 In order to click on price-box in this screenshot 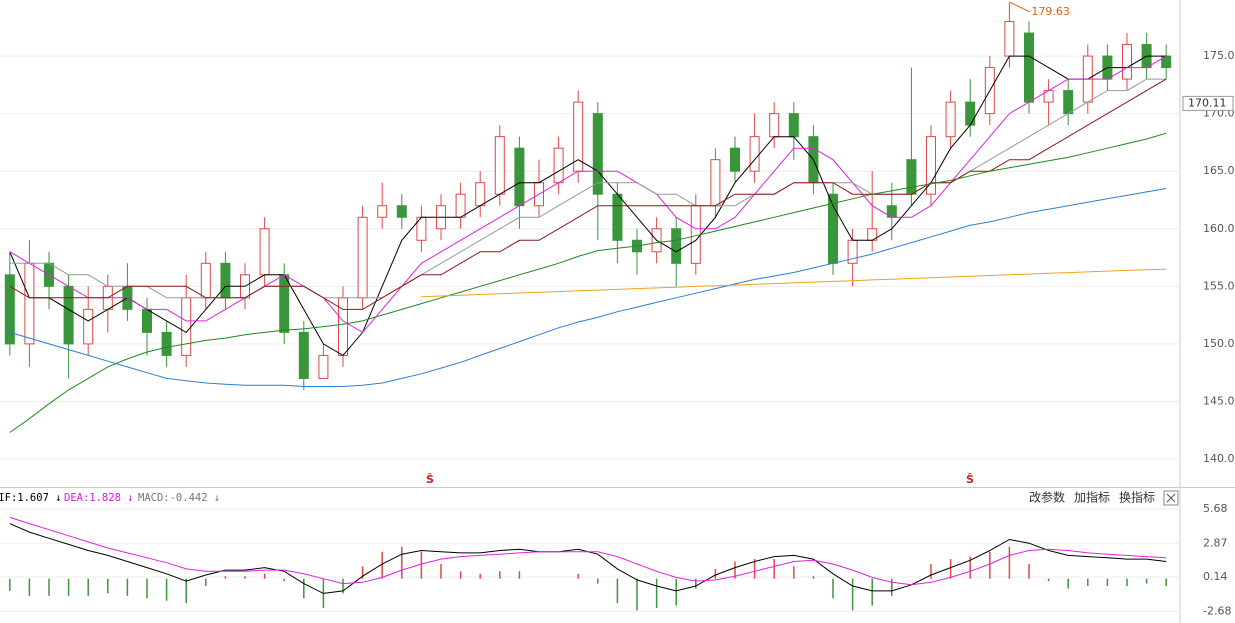, I will do `click(1208, 103)`.